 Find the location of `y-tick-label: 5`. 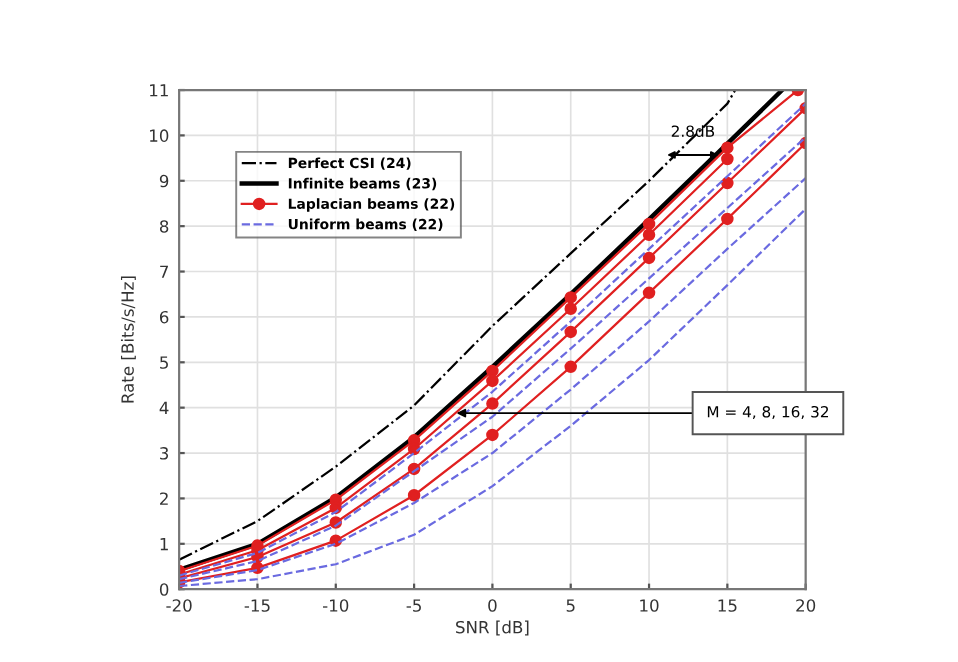

y-tick-label: 5 is located at coordinates (164, 362).